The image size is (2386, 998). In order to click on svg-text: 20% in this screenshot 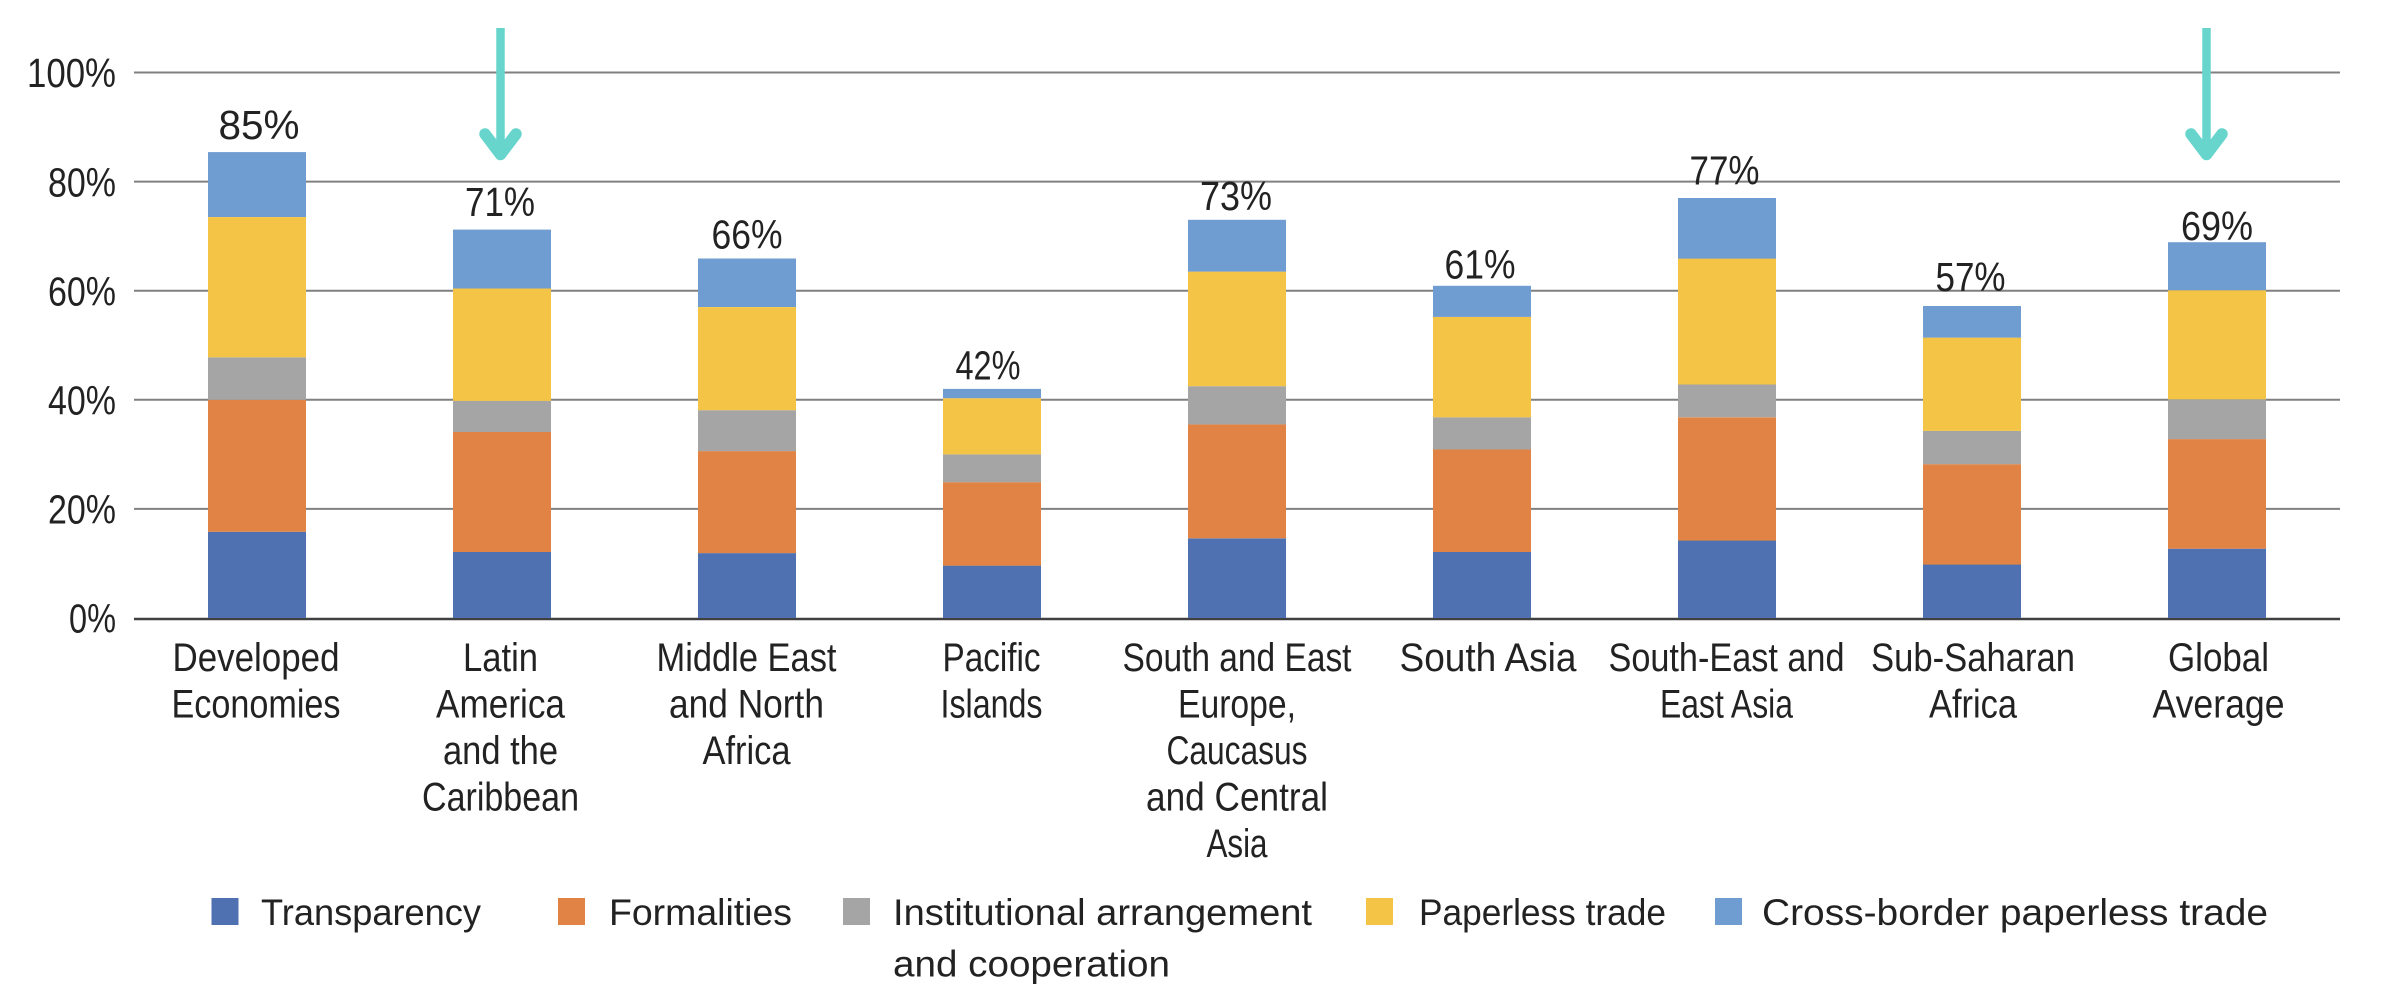, I will do `click(82, 510)`.